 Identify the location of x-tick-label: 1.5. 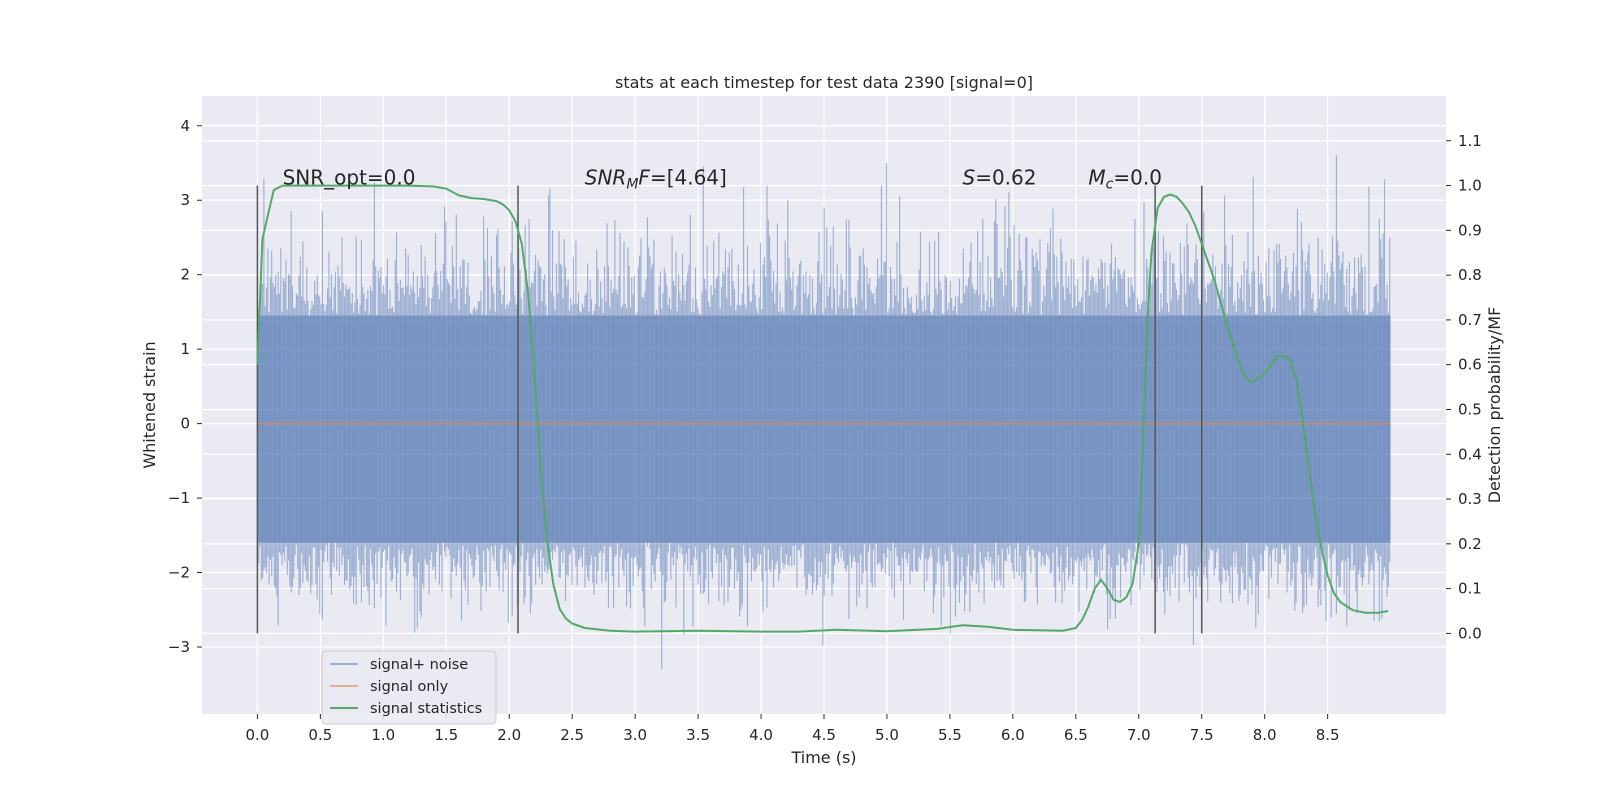
(446, 735).